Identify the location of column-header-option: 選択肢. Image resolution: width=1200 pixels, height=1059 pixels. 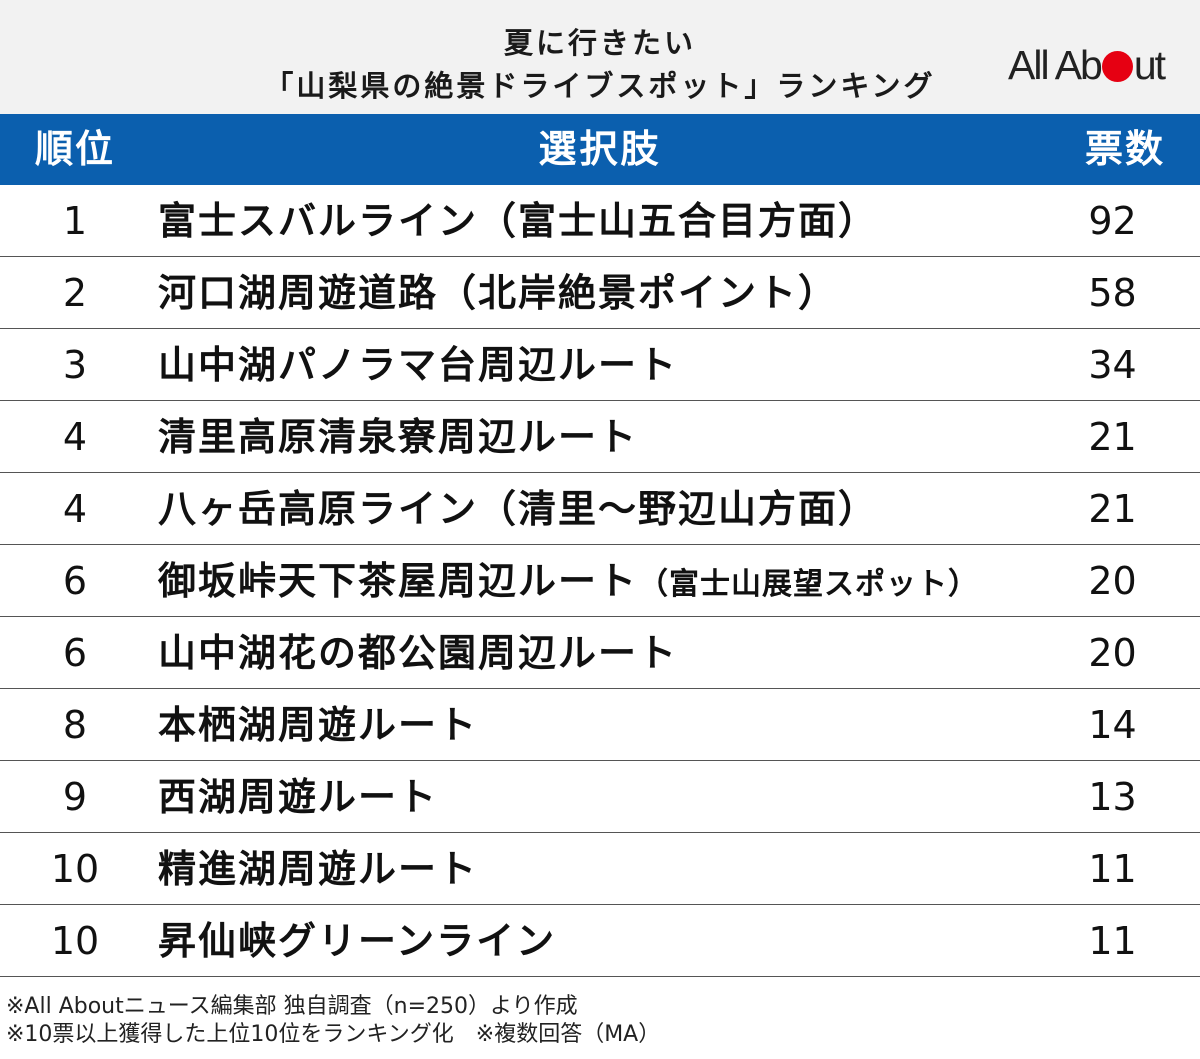
(600, 149).